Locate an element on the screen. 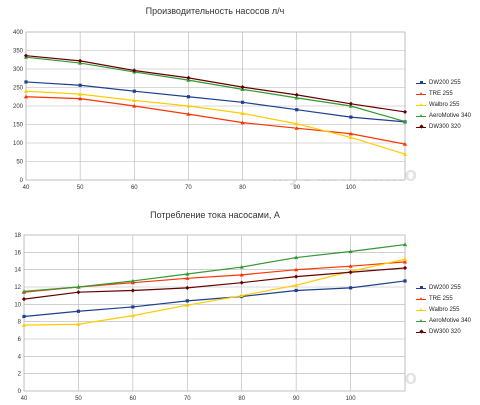 The image size is (480, 405). x-tick-label: 90 is located at coordinates (296, 188).